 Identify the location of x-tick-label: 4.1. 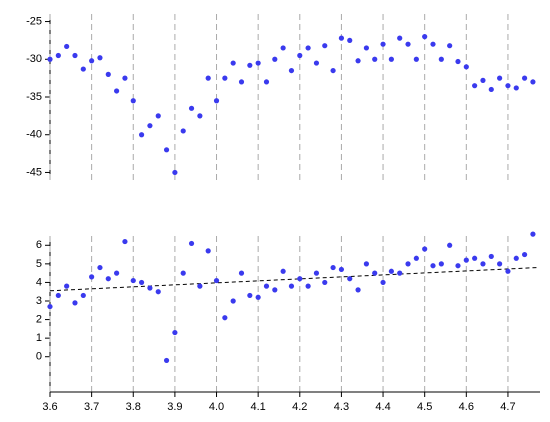
(258, 407).